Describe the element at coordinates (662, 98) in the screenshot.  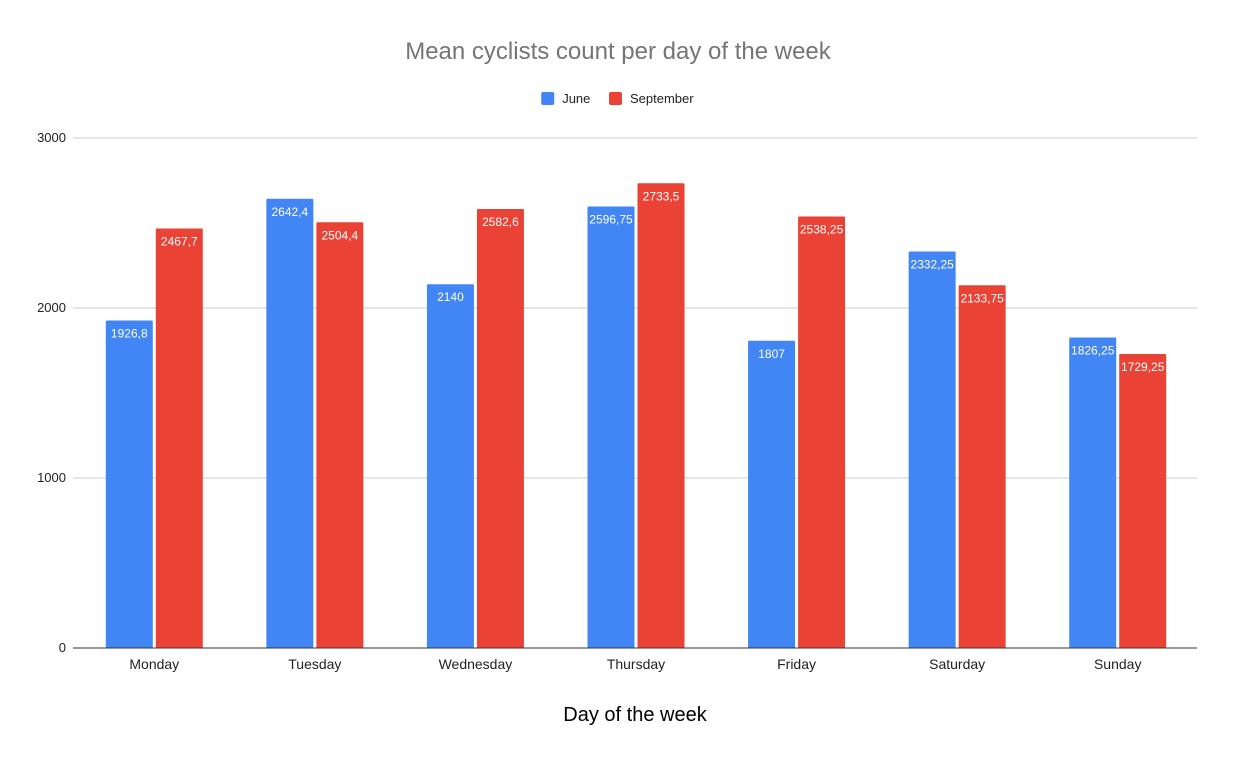
I see `legend-label: September` at that location.